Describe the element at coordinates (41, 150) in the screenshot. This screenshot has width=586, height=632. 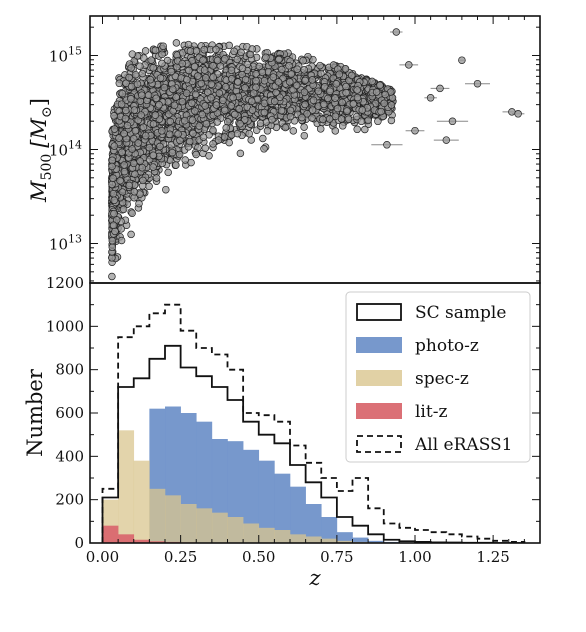
I see `top-y-axis-title: M500[M⊙]` at that location.